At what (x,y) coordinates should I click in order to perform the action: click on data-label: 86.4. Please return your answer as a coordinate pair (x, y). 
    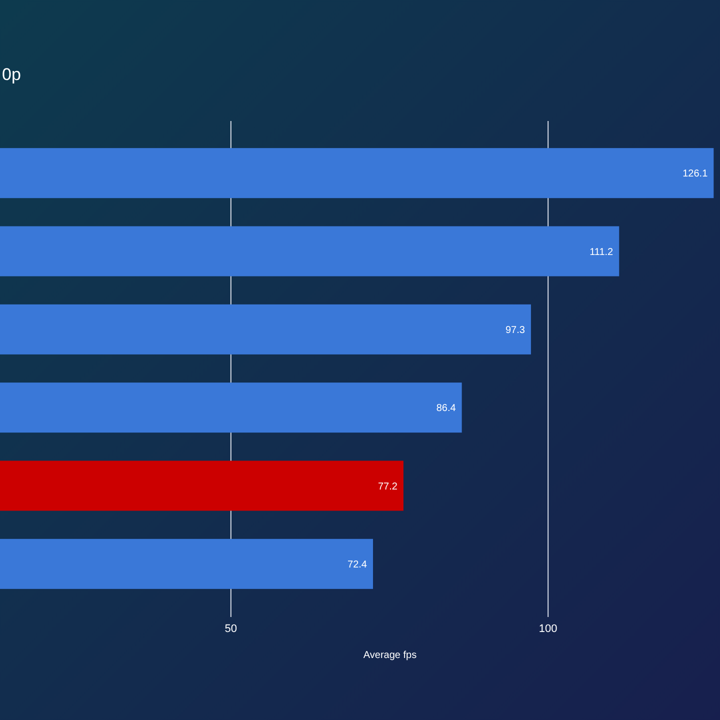
    Looking at the image, I should click on (446, 408).